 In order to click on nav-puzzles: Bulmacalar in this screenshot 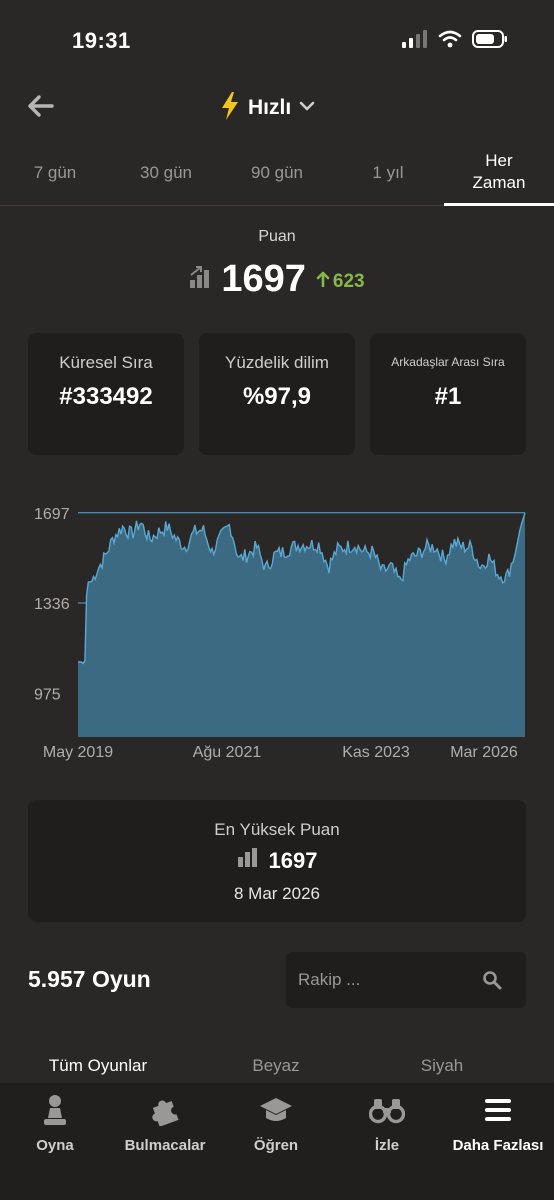, I will do `click(165, 1128)`.